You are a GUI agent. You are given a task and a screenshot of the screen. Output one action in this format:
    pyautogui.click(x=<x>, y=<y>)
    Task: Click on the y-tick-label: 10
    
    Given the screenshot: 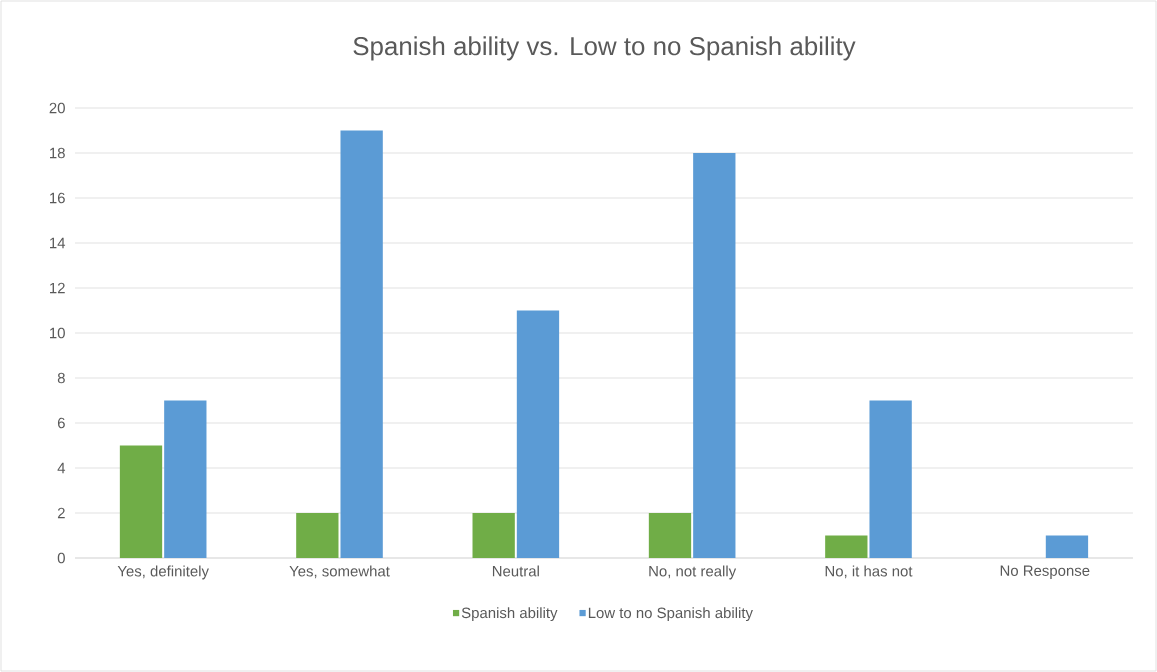 What is the action you would take?
    pyautogui.click(x=57, y=333)
    